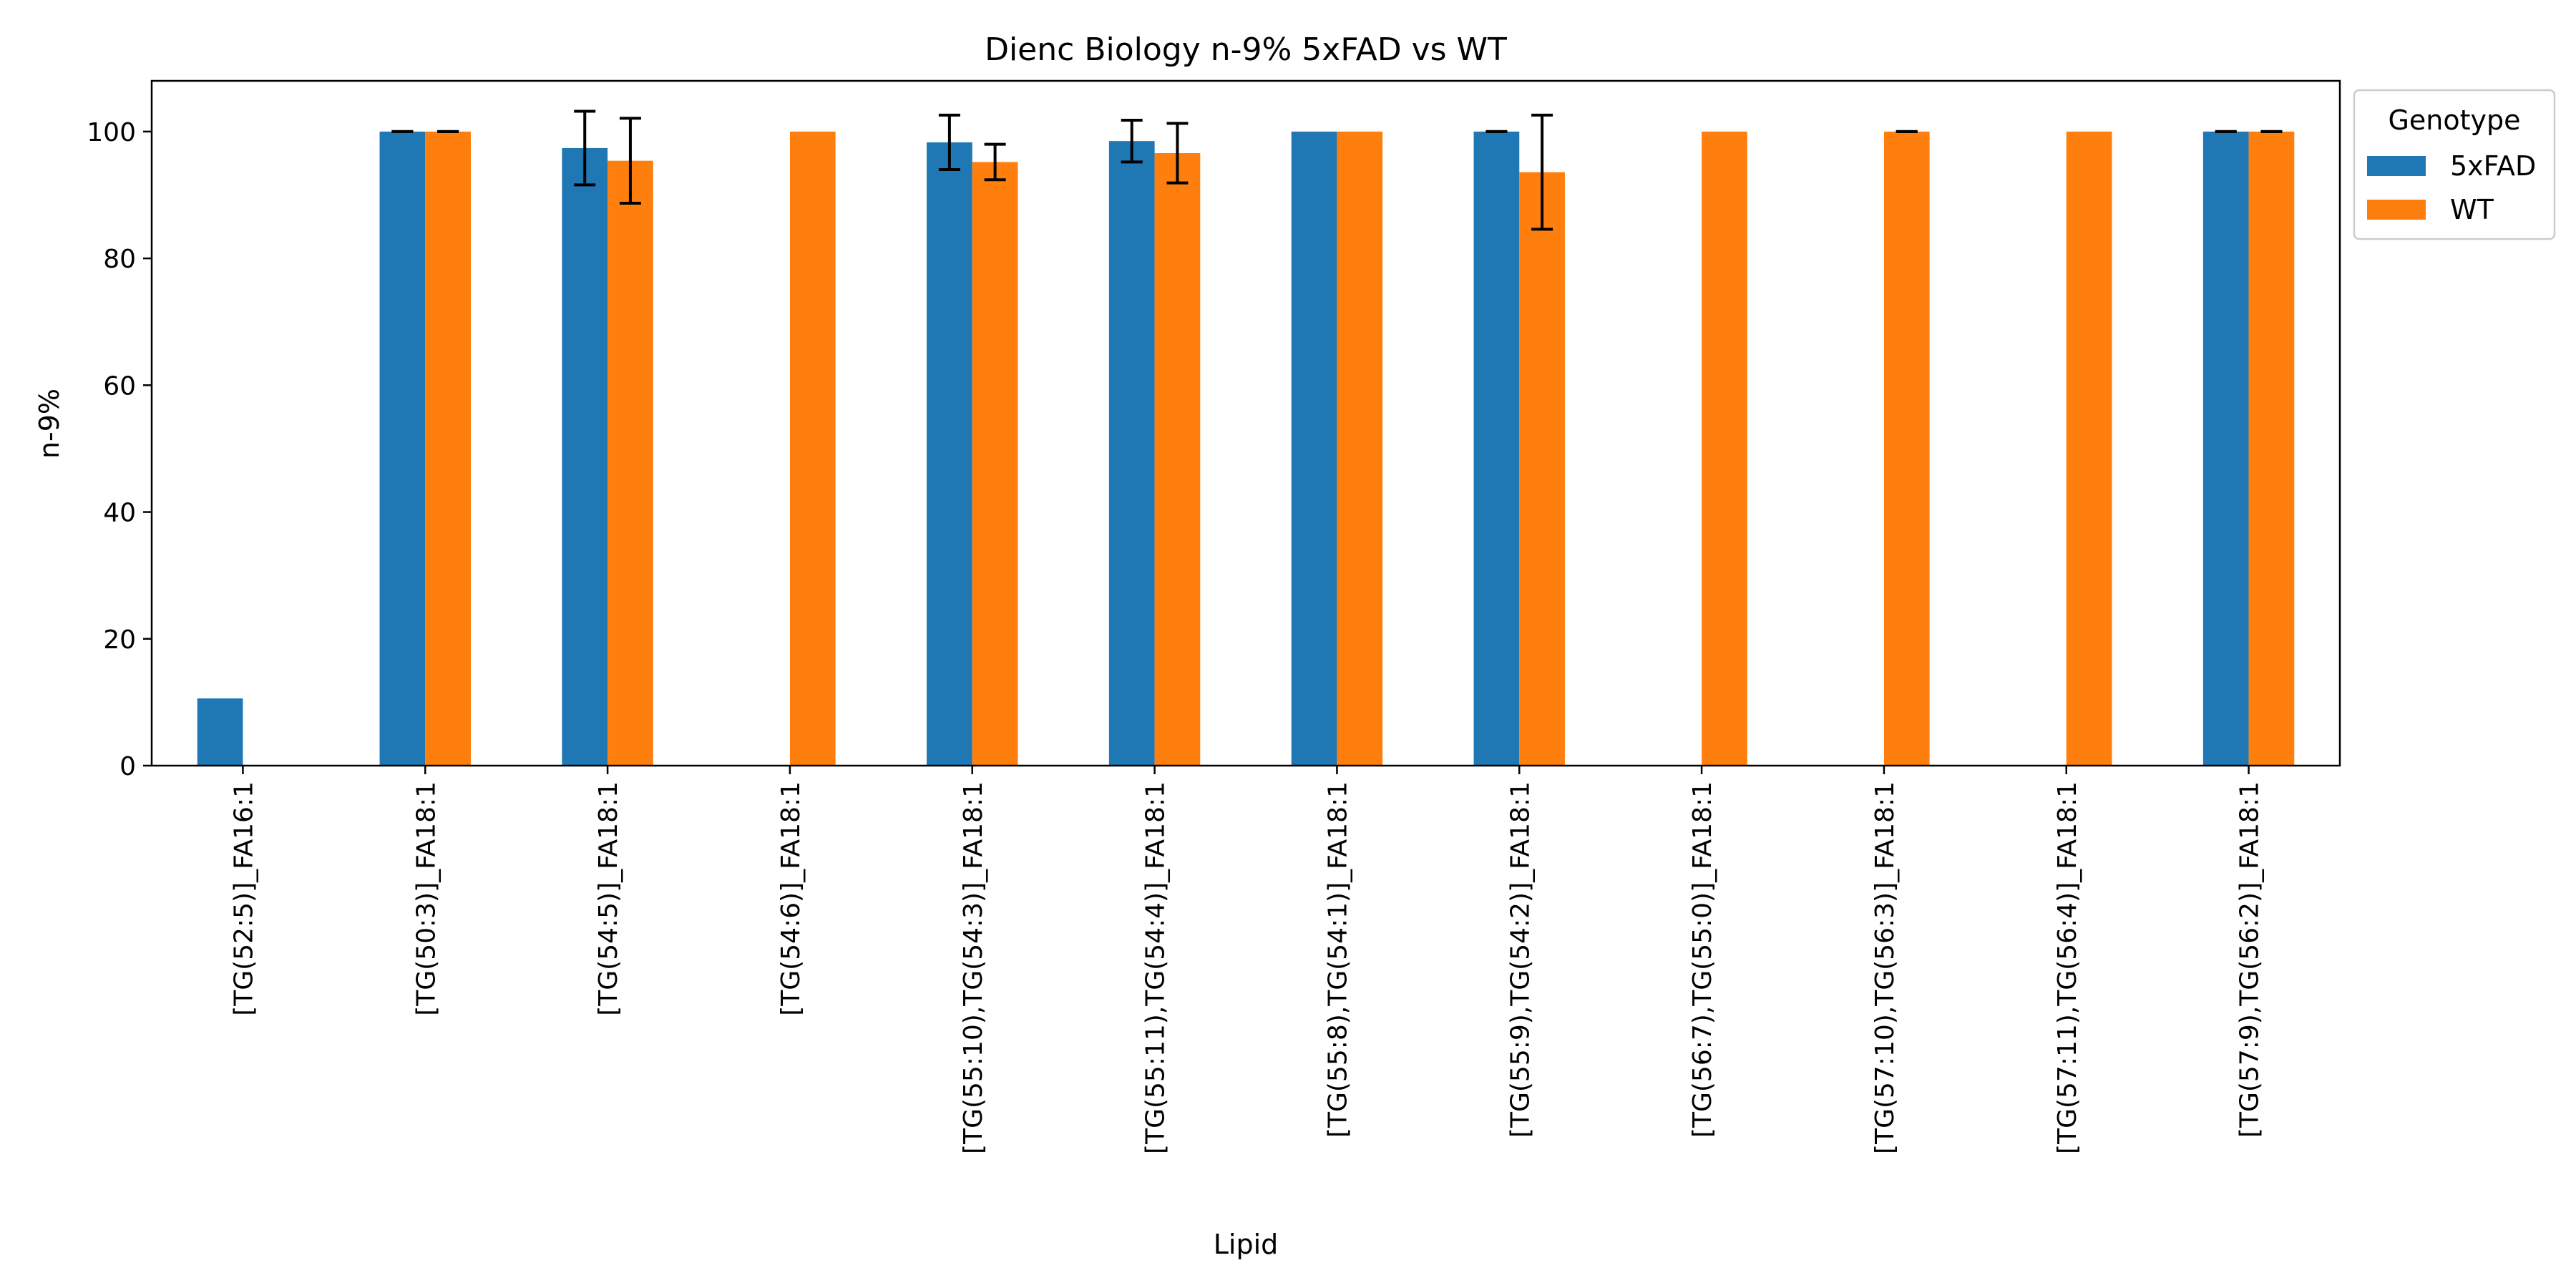  Describe the element at coordinates (2454, 120) in the screenshot. I see `legend-title: Genotype` at that location.